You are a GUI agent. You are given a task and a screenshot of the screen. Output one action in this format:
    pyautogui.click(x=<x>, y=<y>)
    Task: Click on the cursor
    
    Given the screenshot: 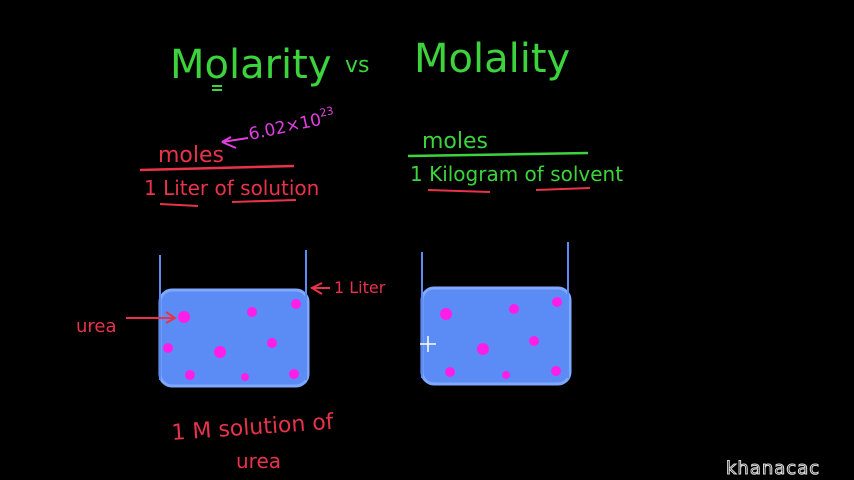 What is the action you would take?
    pyautogui.click(x=428, y=344)
    